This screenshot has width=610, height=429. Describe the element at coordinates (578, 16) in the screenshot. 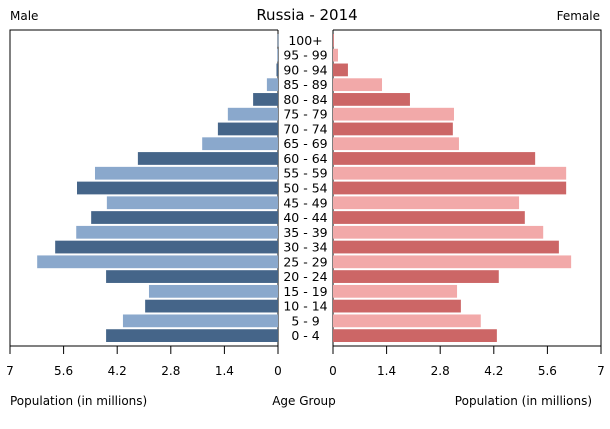

I see `female-label: Female` at that location.